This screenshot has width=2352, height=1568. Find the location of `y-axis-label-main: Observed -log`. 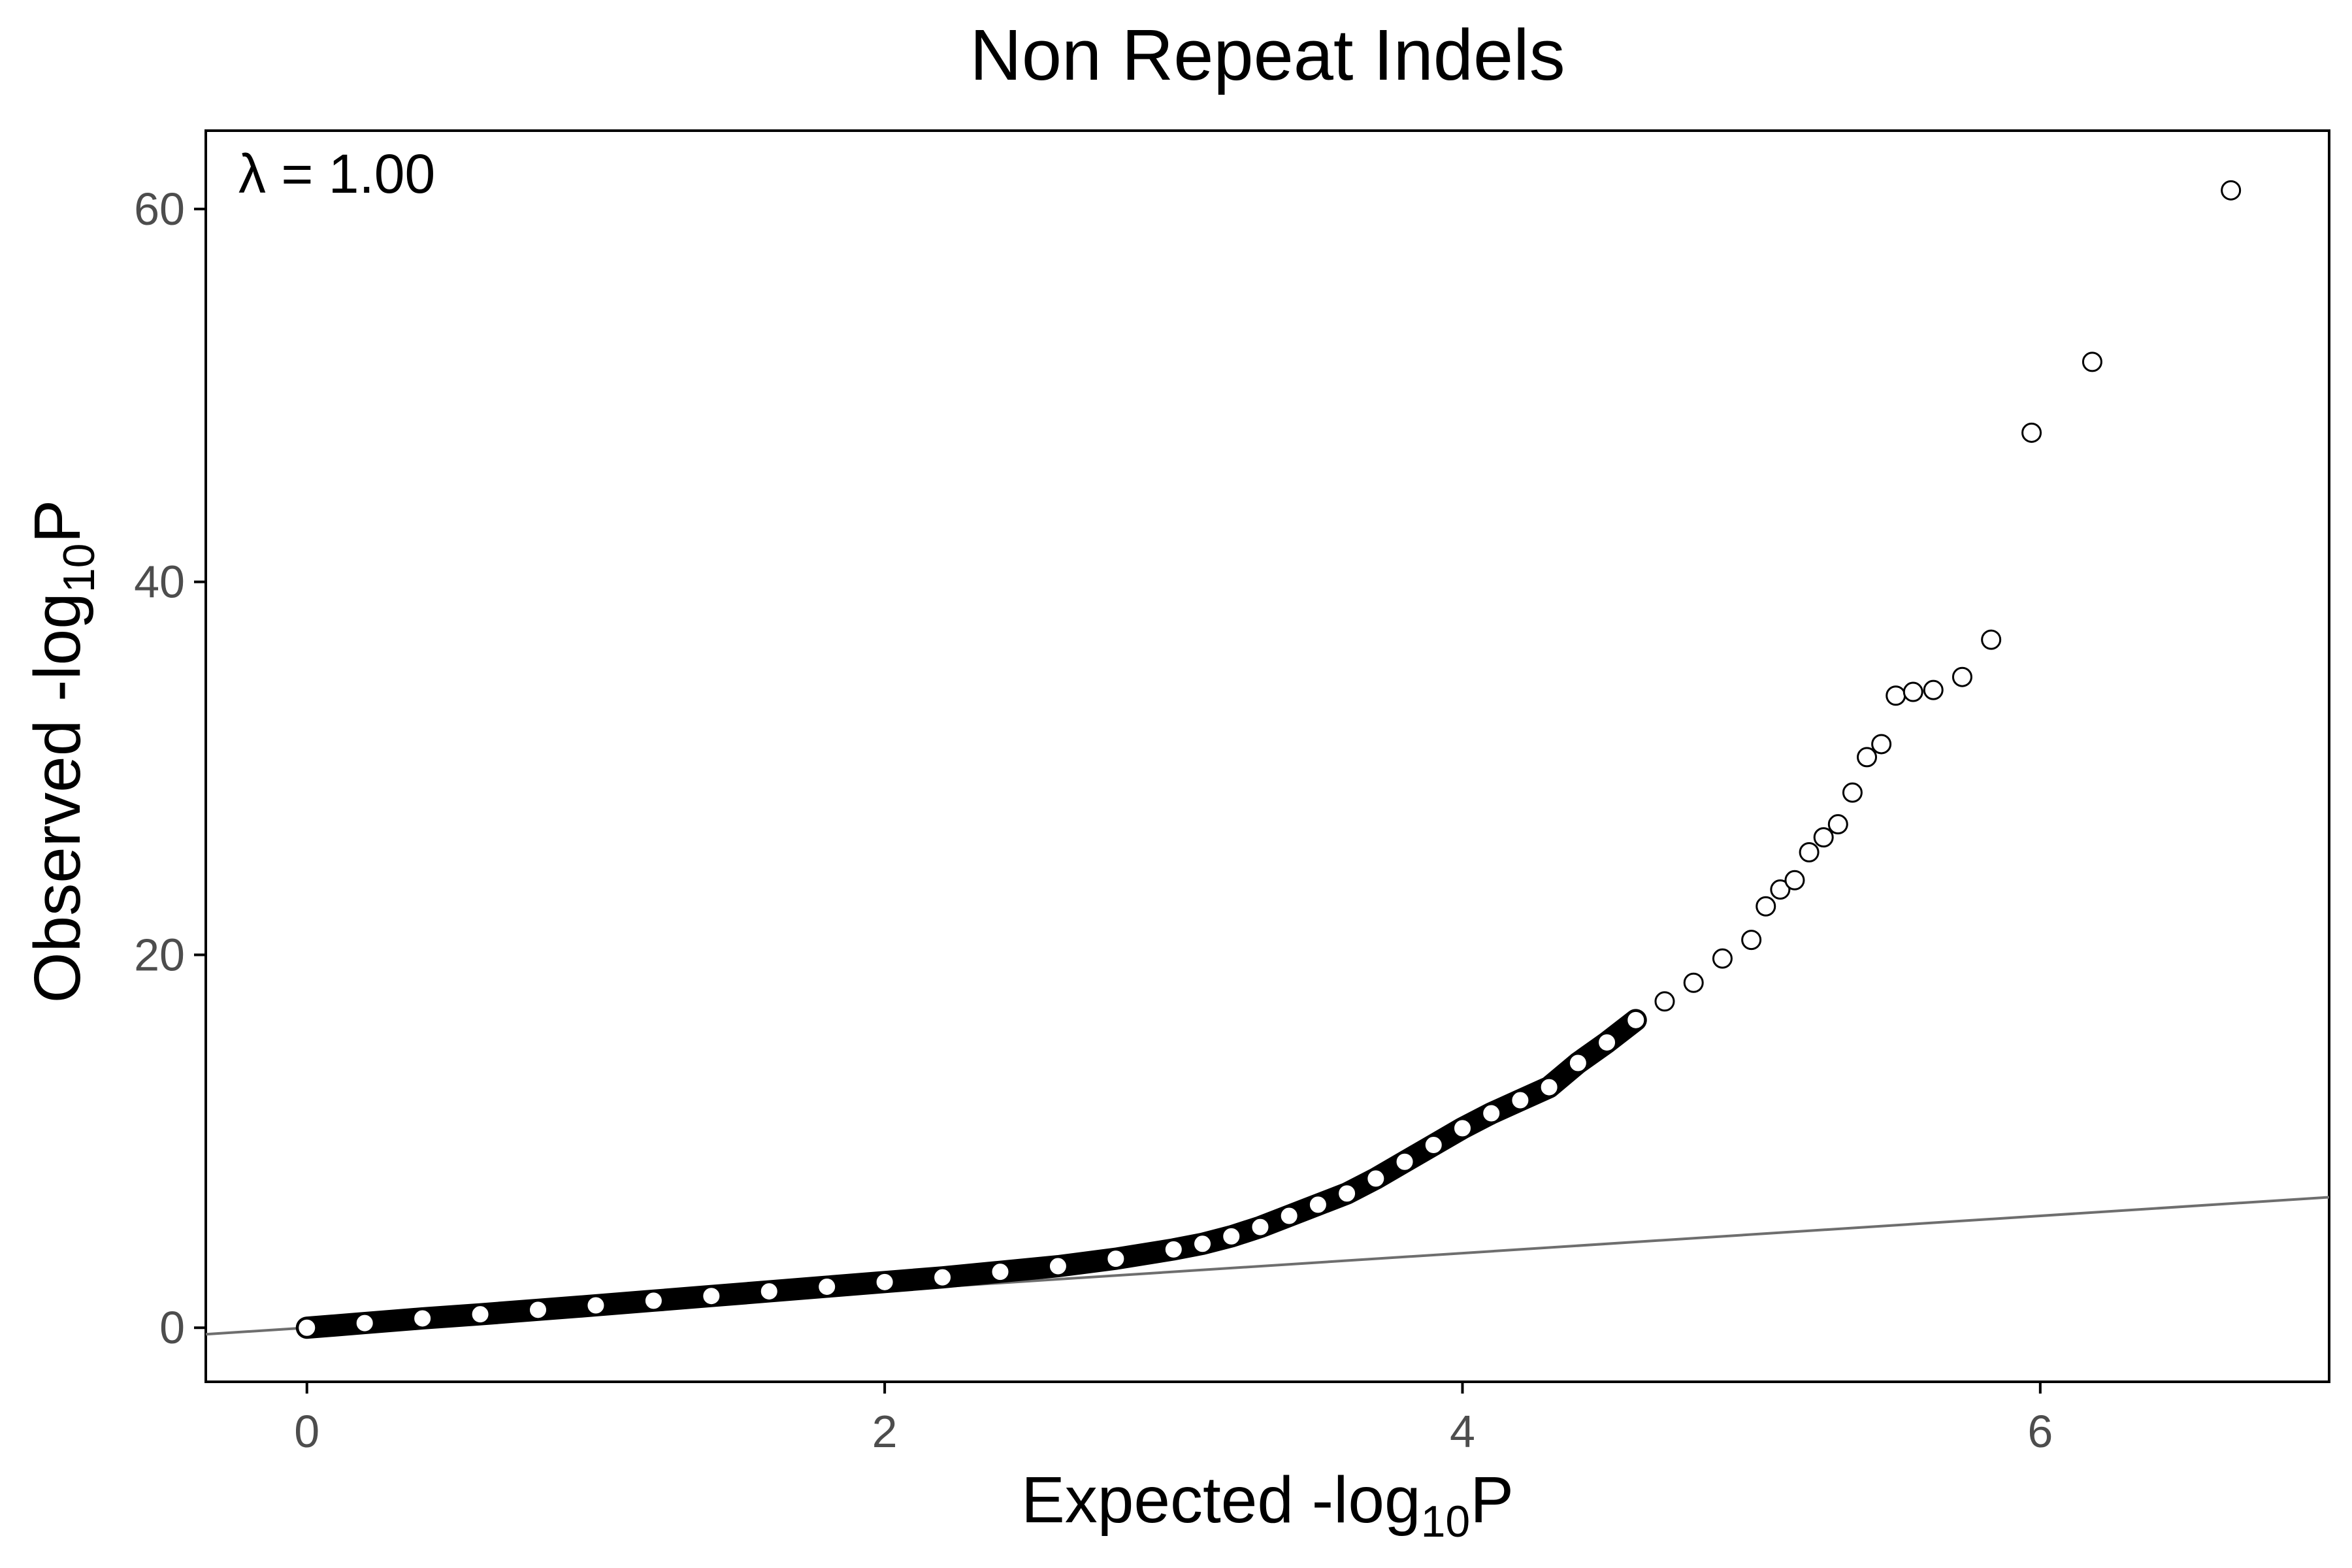

y-axis-label-main: Observed -log is located at coordinates (57, 798).